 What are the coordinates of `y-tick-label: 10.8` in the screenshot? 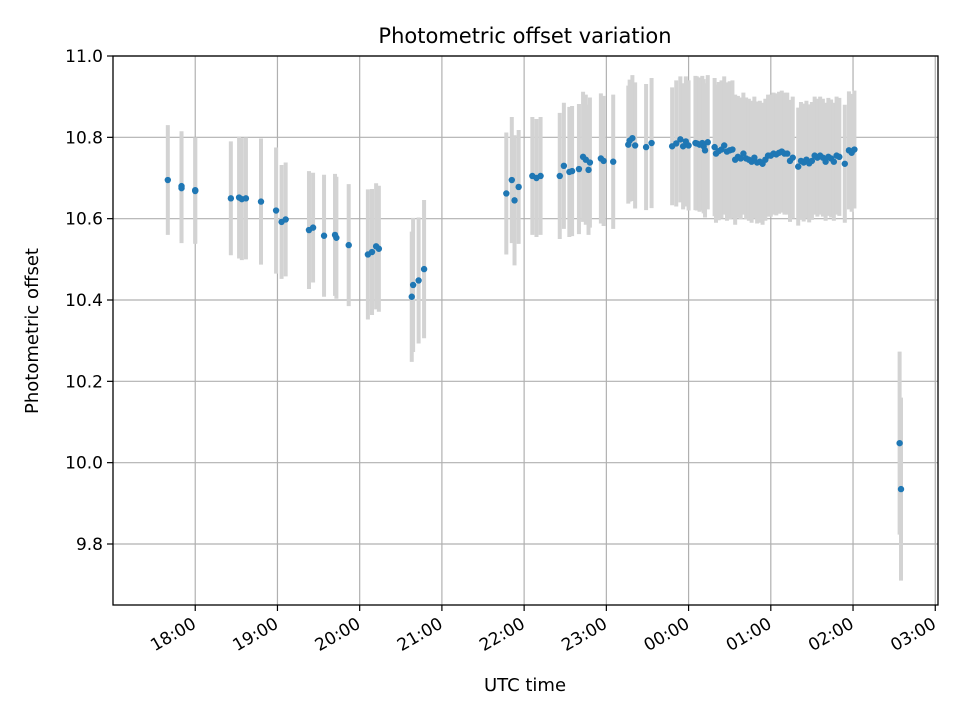 It's located at (84, 138).